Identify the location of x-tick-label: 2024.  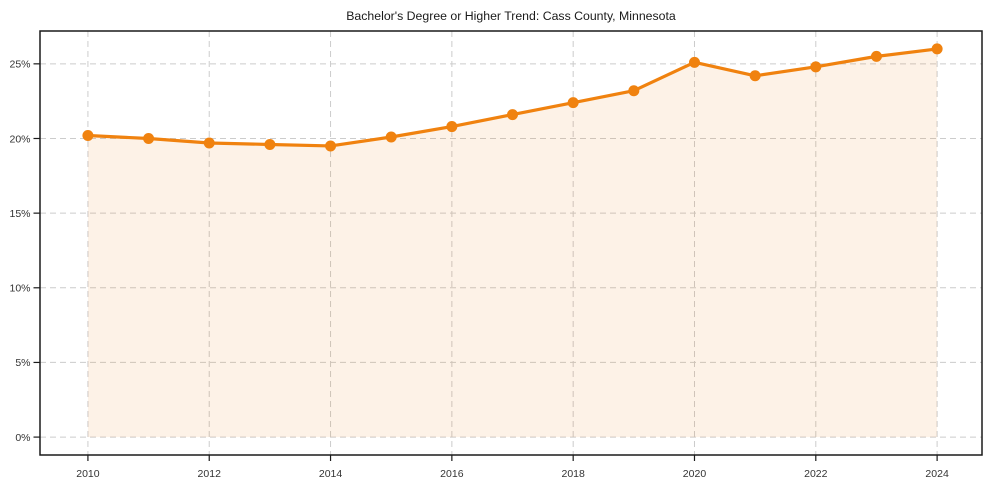
(937, 474).